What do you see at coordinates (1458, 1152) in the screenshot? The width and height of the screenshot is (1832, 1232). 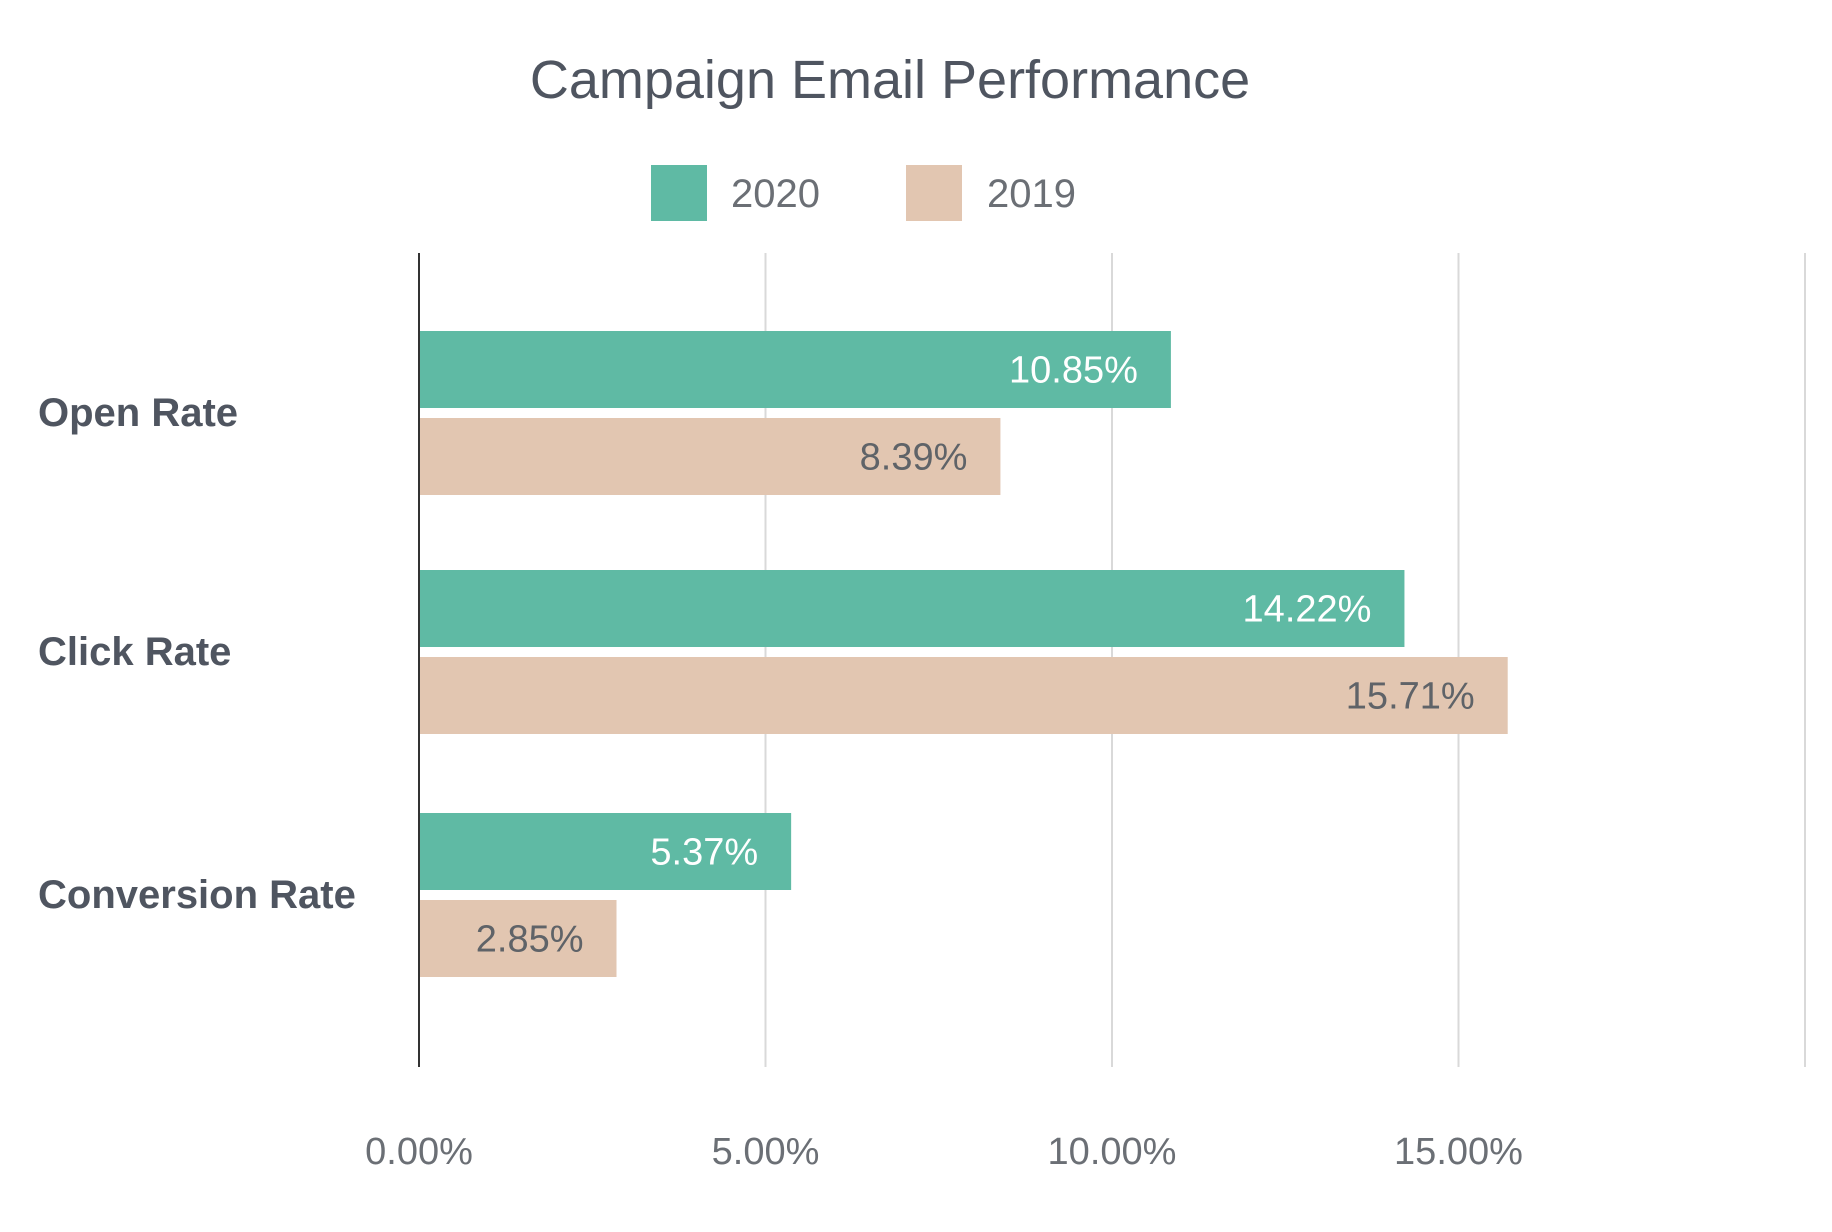 I see `x-tick-label: 15.00%` at bounding box center [1458, 1152].